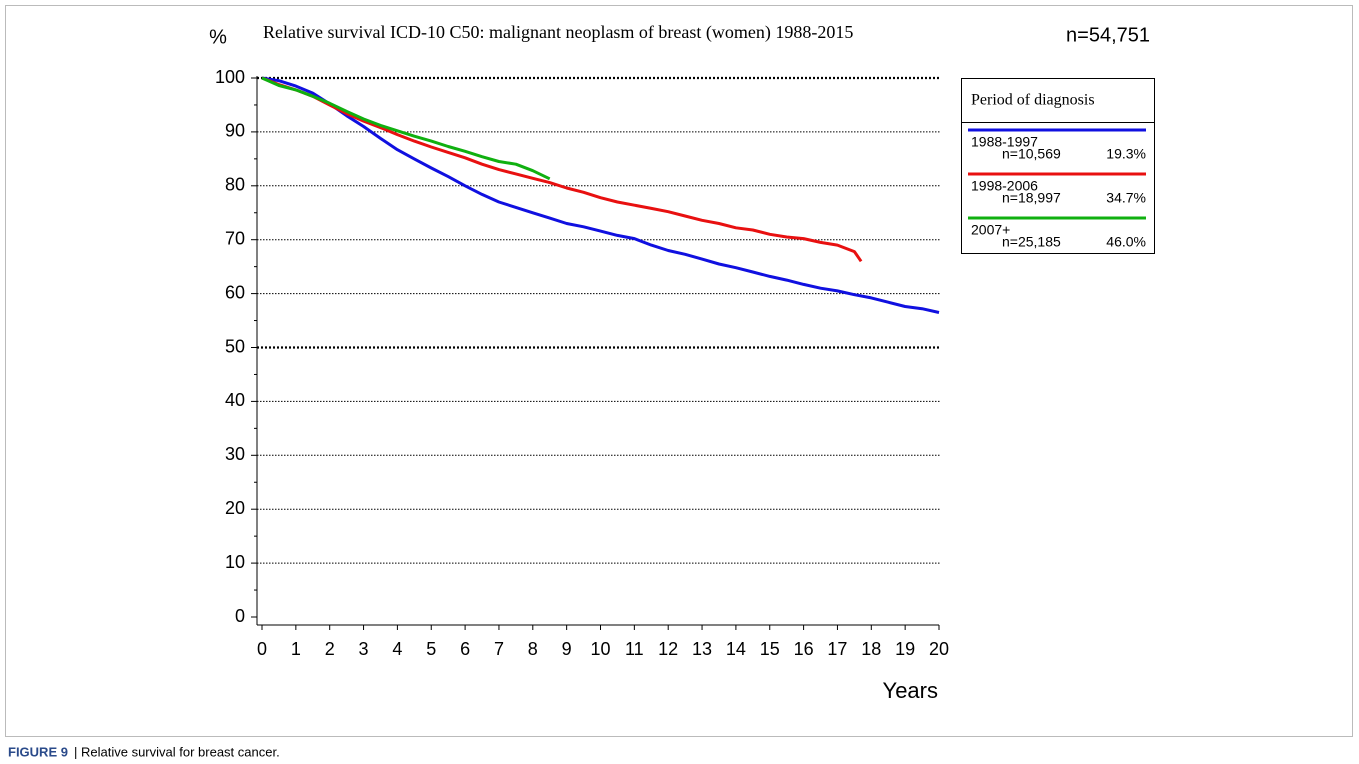 The width and height of the screenshot is (1359, 764). I want to click on x-tick-label: 11, so click(634, 649).